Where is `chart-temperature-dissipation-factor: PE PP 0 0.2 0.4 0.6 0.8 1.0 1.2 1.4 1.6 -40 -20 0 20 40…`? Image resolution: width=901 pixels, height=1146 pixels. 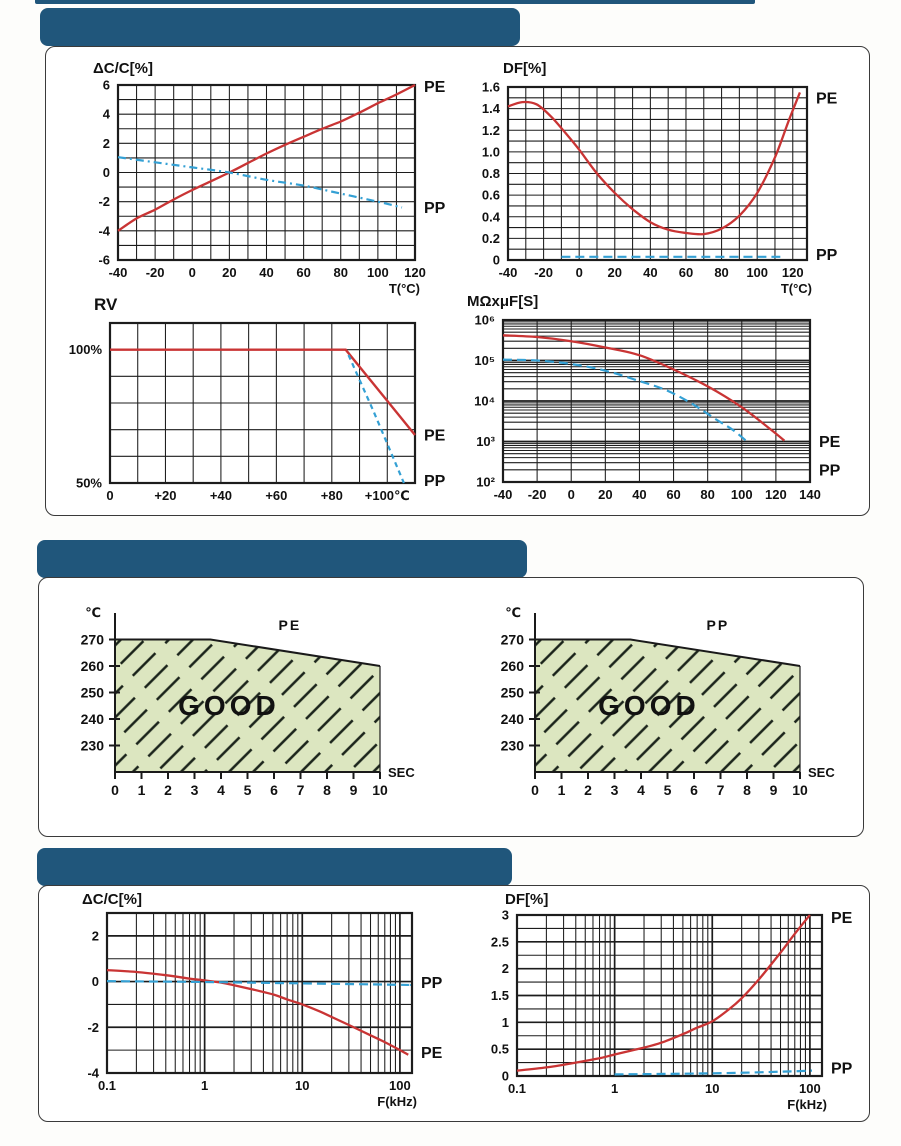
chart-temperature-dissipation-factor: PE PP 0 0.2 0.4 0.6 0.8 1.0 1.2 1.4 1.6 -40 -20 0 20 40… is located at coordinates (672, 180).